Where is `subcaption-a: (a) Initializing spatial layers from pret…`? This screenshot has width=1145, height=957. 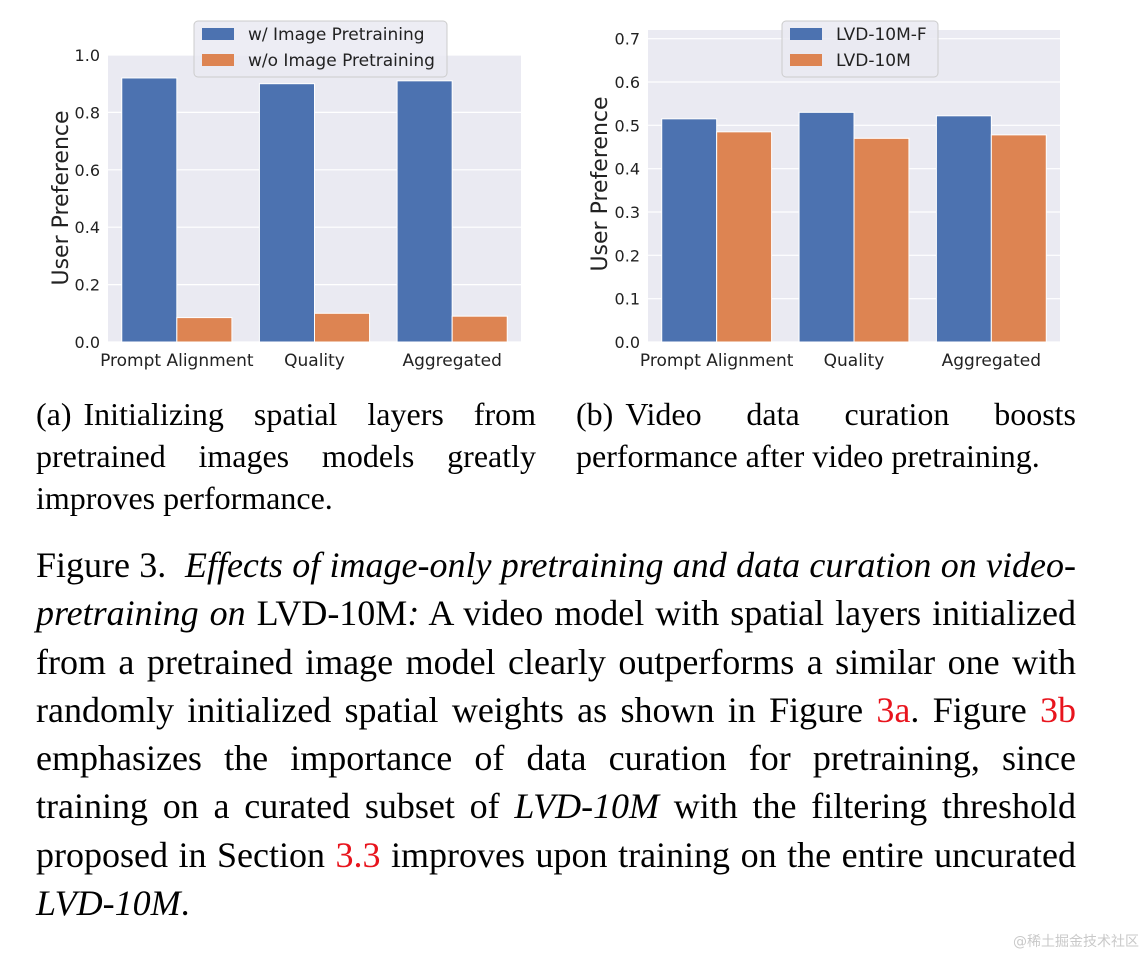
subcaption-a: (a) Initializing spatial layers from pret… is located at coordinates (286, 456).